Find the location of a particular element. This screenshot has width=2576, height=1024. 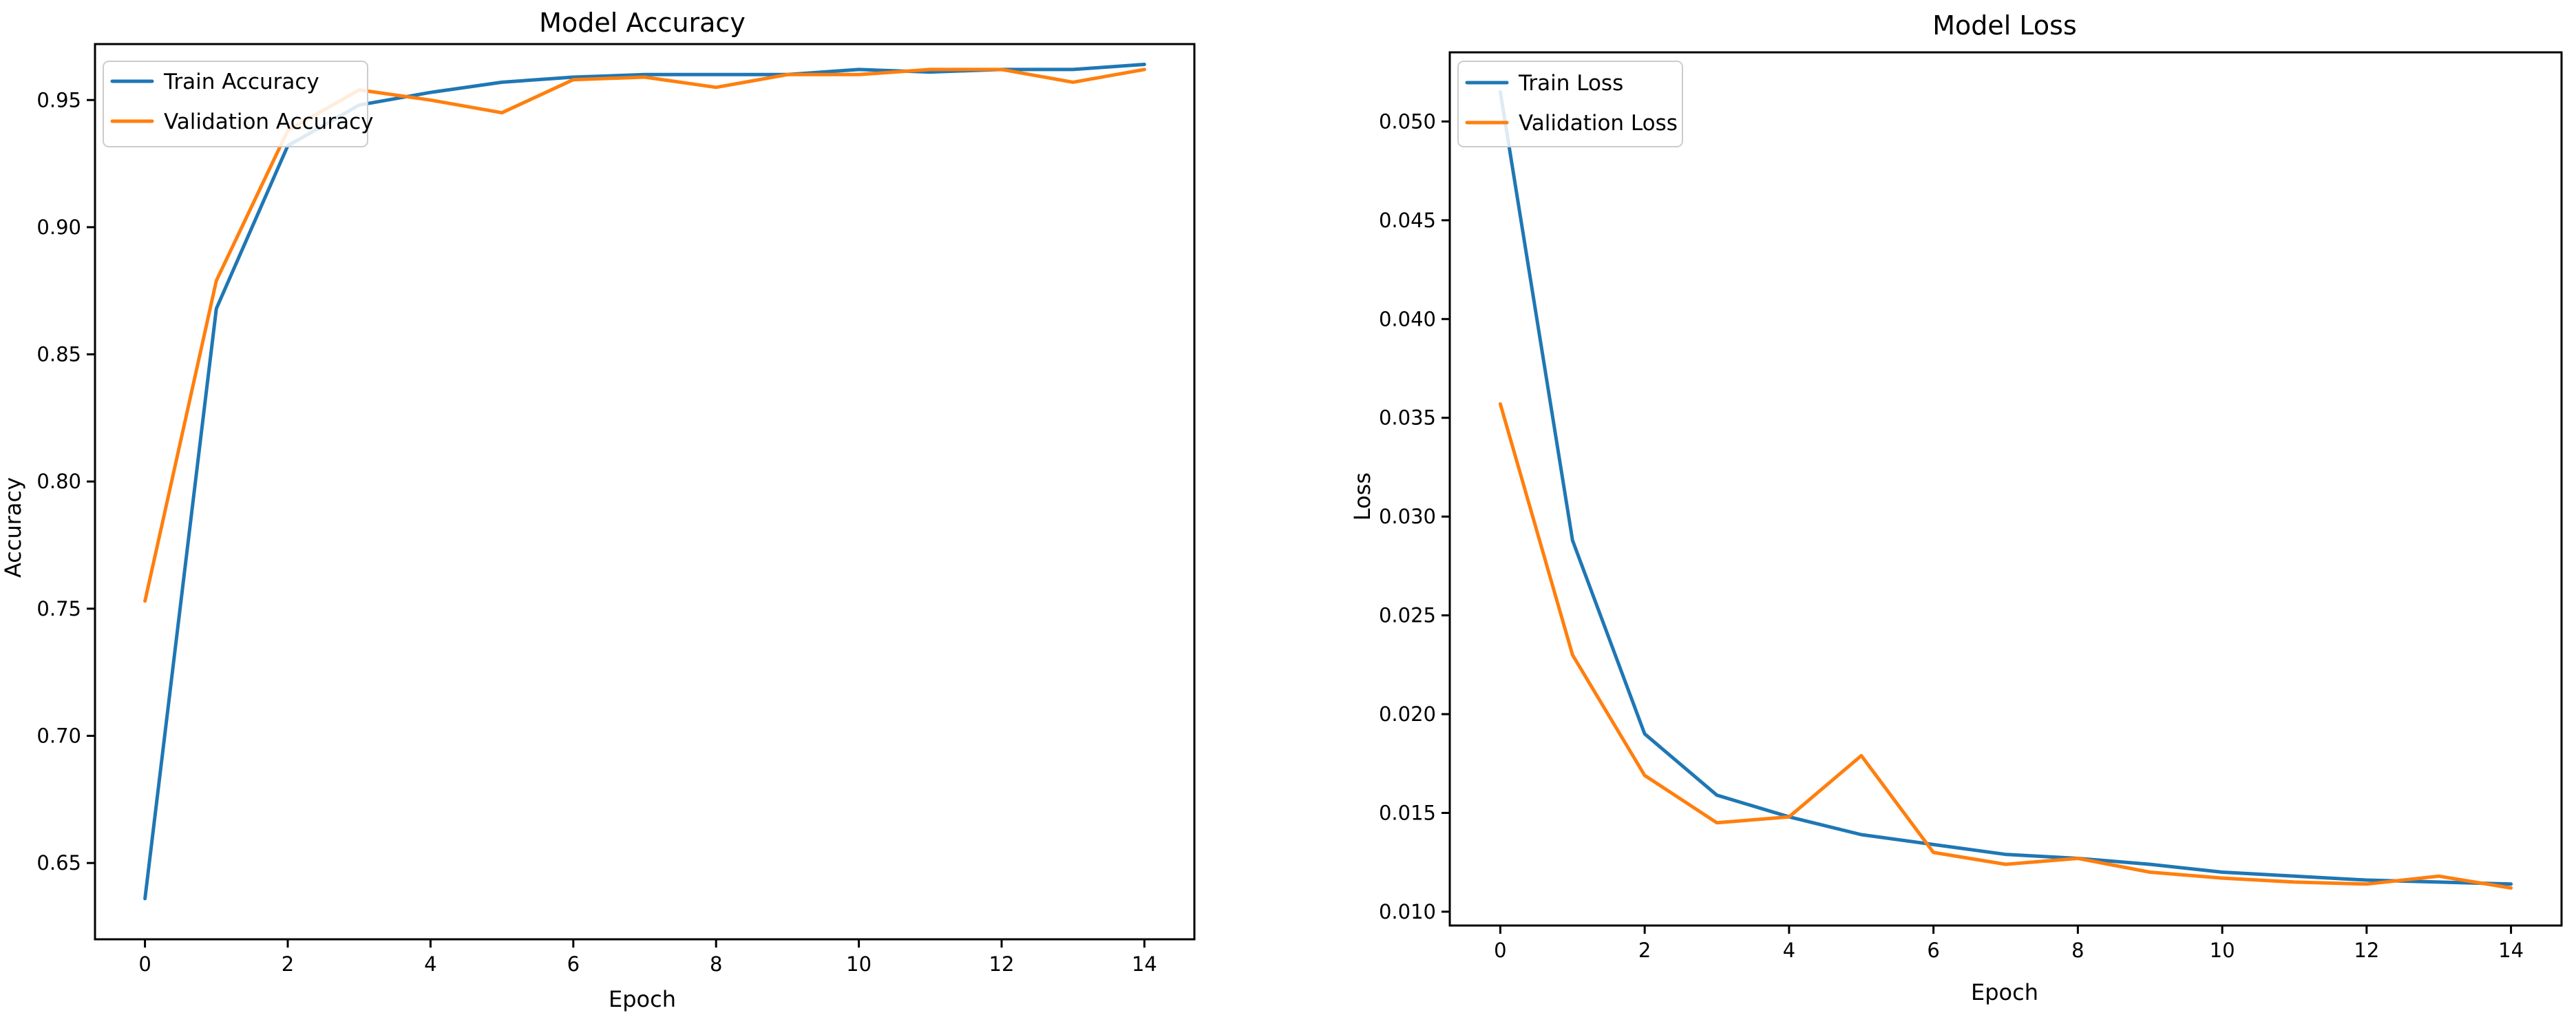

chart-title: Model Accuracy is located at coordinates (643, 23).